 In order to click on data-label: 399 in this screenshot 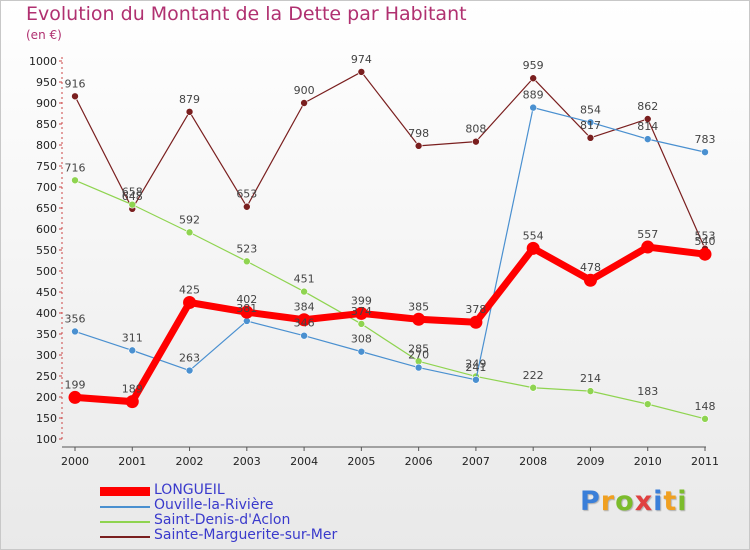, I will do `click(361, 300)`.